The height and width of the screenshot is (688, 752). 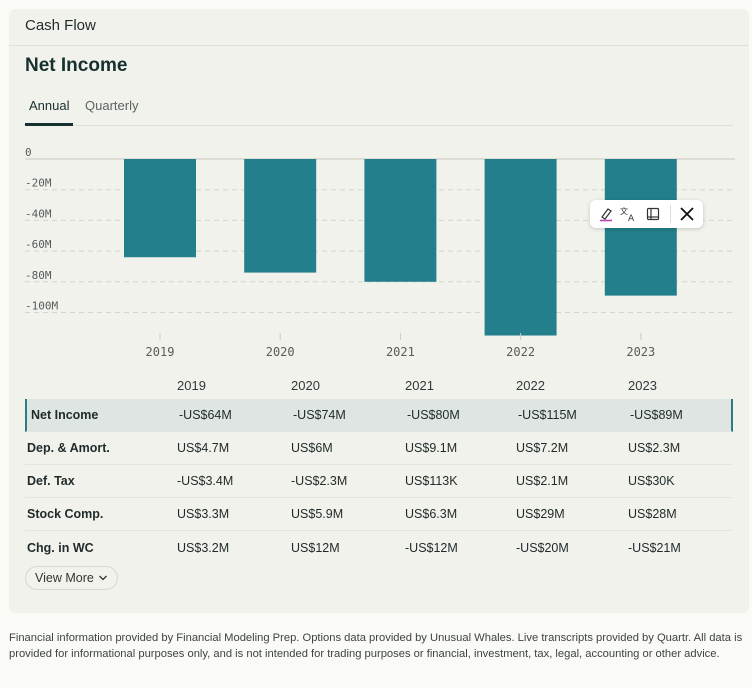 What do you see at coordinates (379, 27) in the screenshot?
I see `card-header: Cash Flow` at bounding box center [379, 27].